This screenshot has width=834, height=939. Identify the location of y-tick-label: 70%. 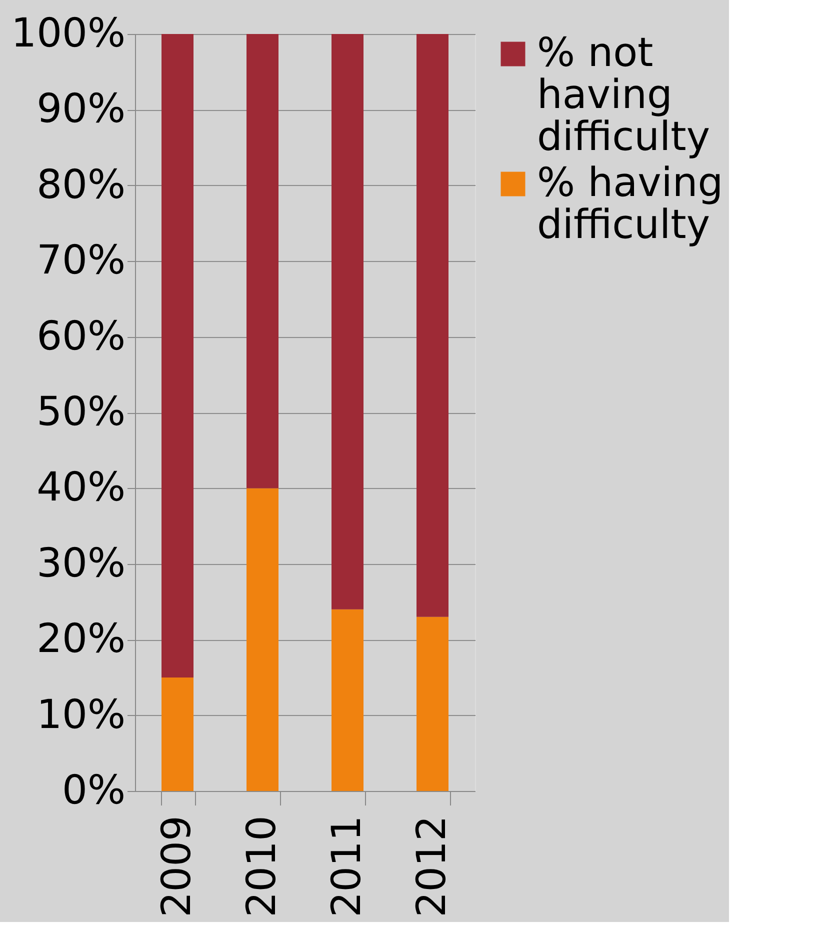
(81, 261).